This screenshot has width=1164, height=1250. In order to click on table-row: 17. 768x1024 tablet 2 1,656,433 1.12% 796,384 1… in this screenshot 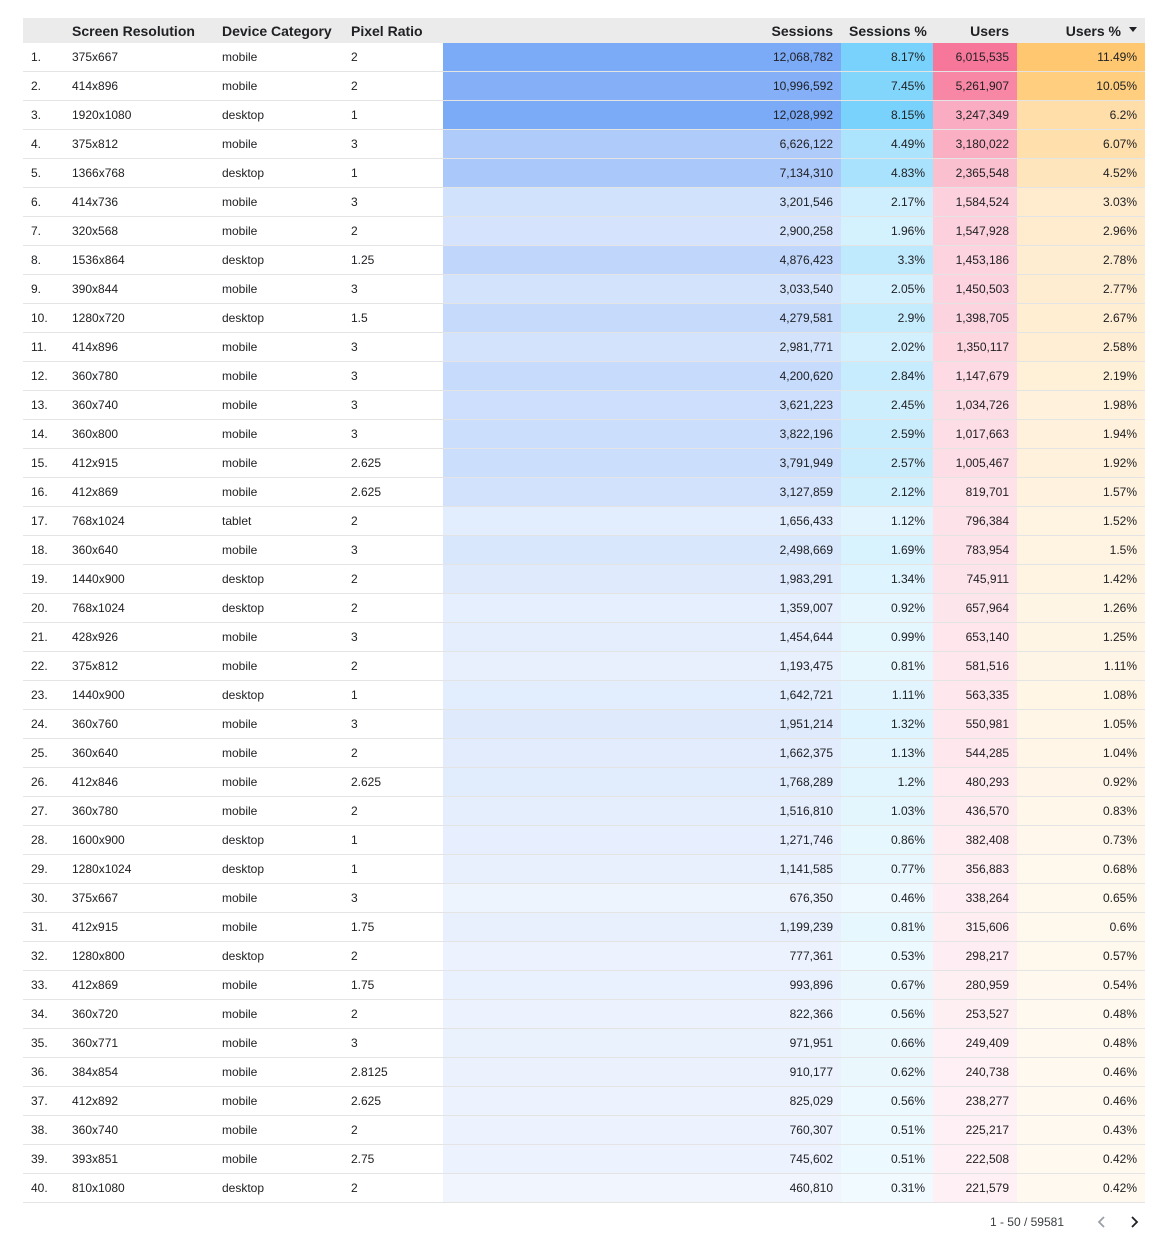, I will do `click(584, 521)`.